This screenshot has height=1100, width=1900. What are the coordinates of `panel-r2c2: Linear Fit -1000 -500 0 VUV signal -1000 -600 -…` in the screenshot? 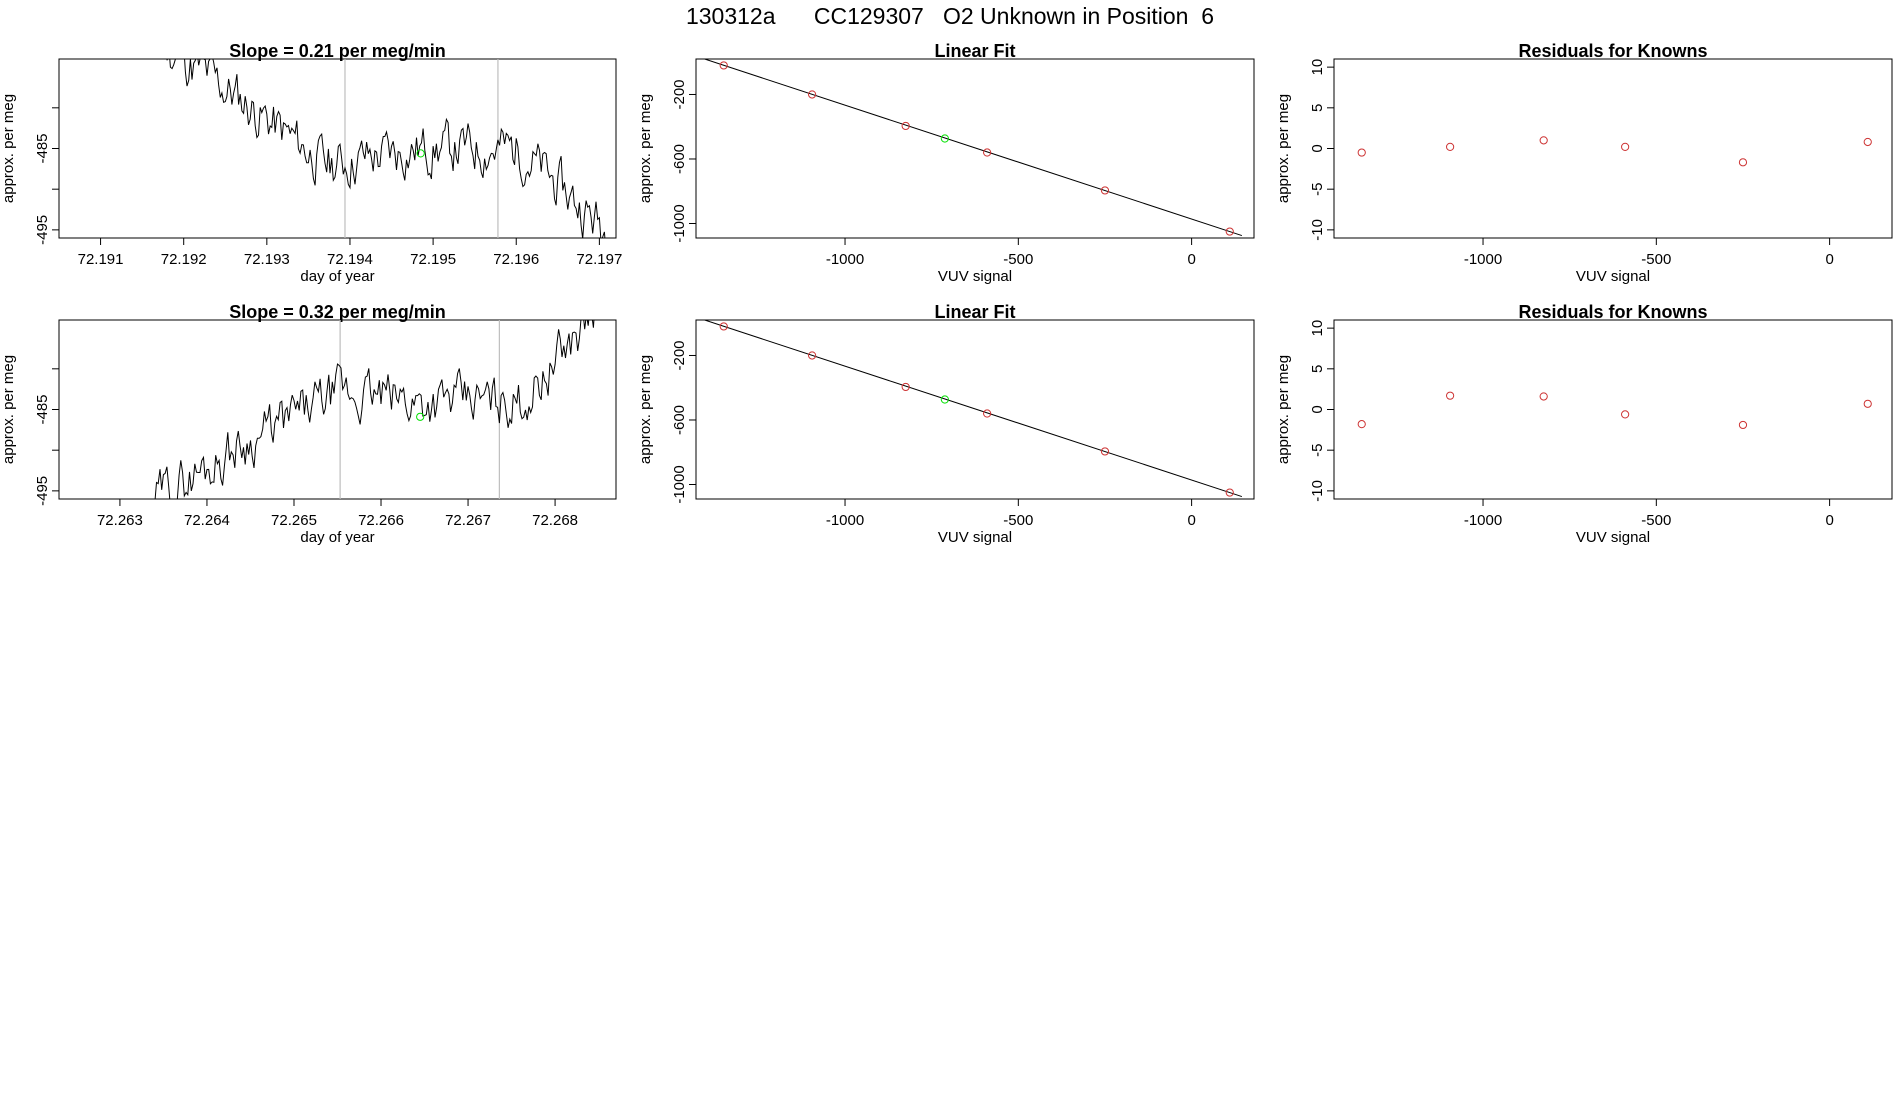 It's located at (946, 424).